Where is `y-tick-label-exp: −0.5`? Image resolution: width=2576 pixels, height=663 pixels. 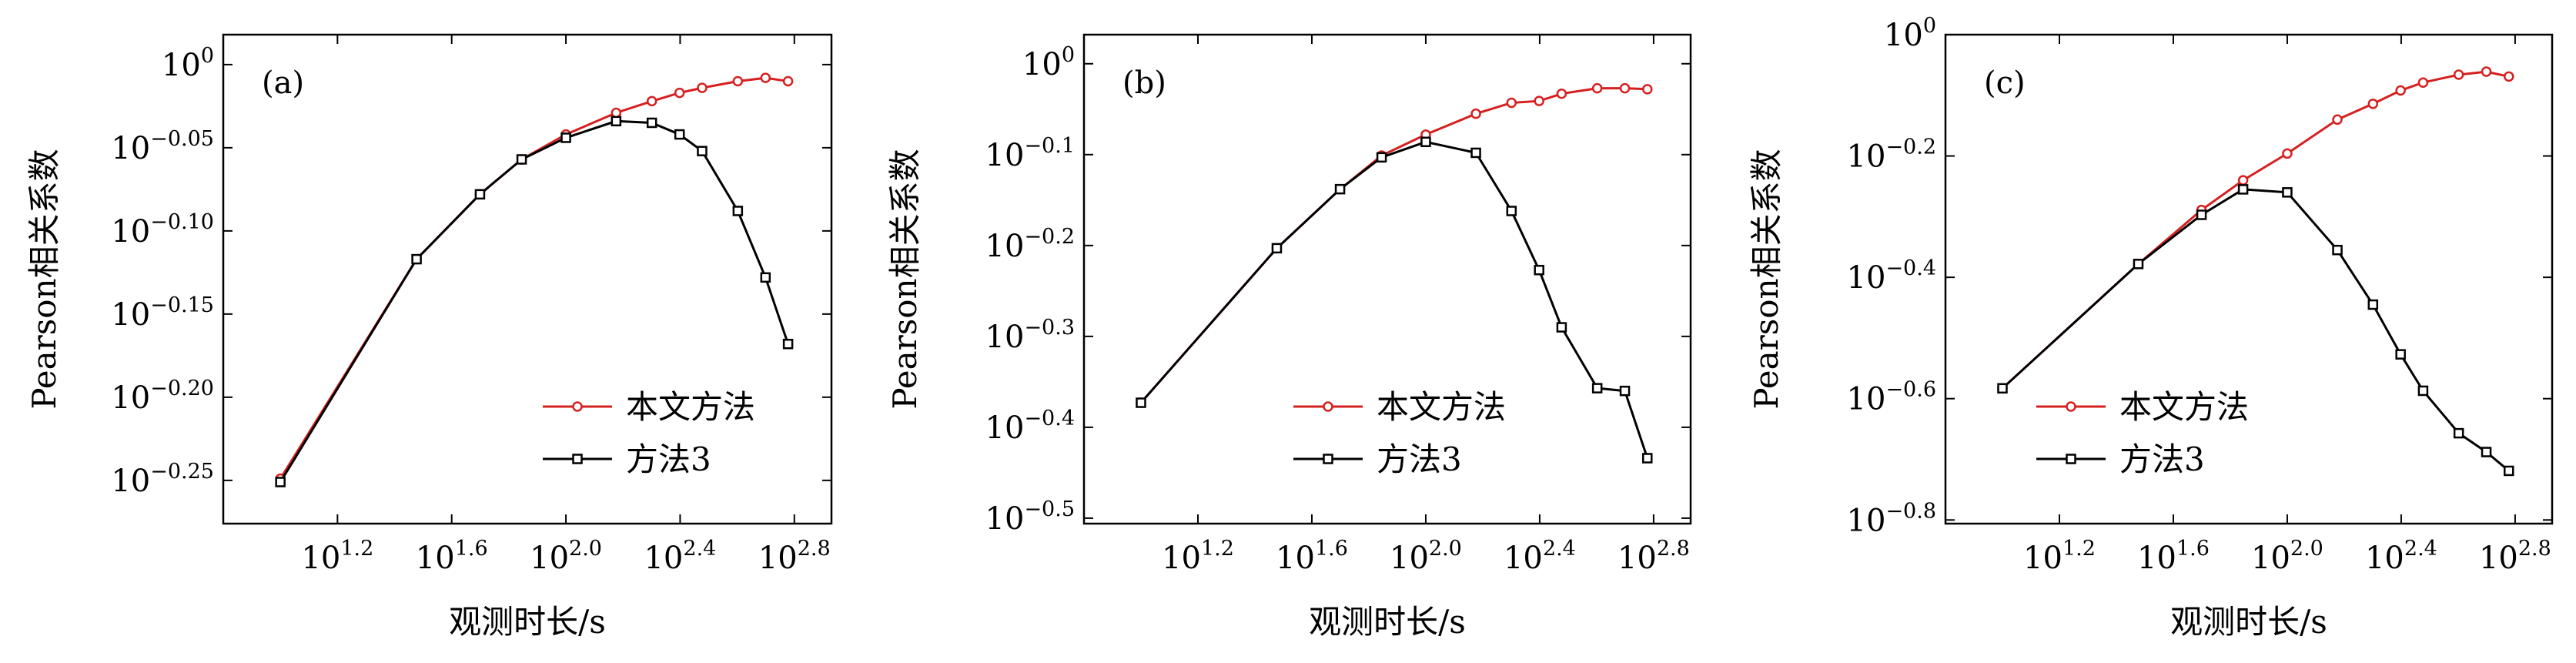 y-tick-label-exp: −0.5 is located at coordinates (1050, 509).